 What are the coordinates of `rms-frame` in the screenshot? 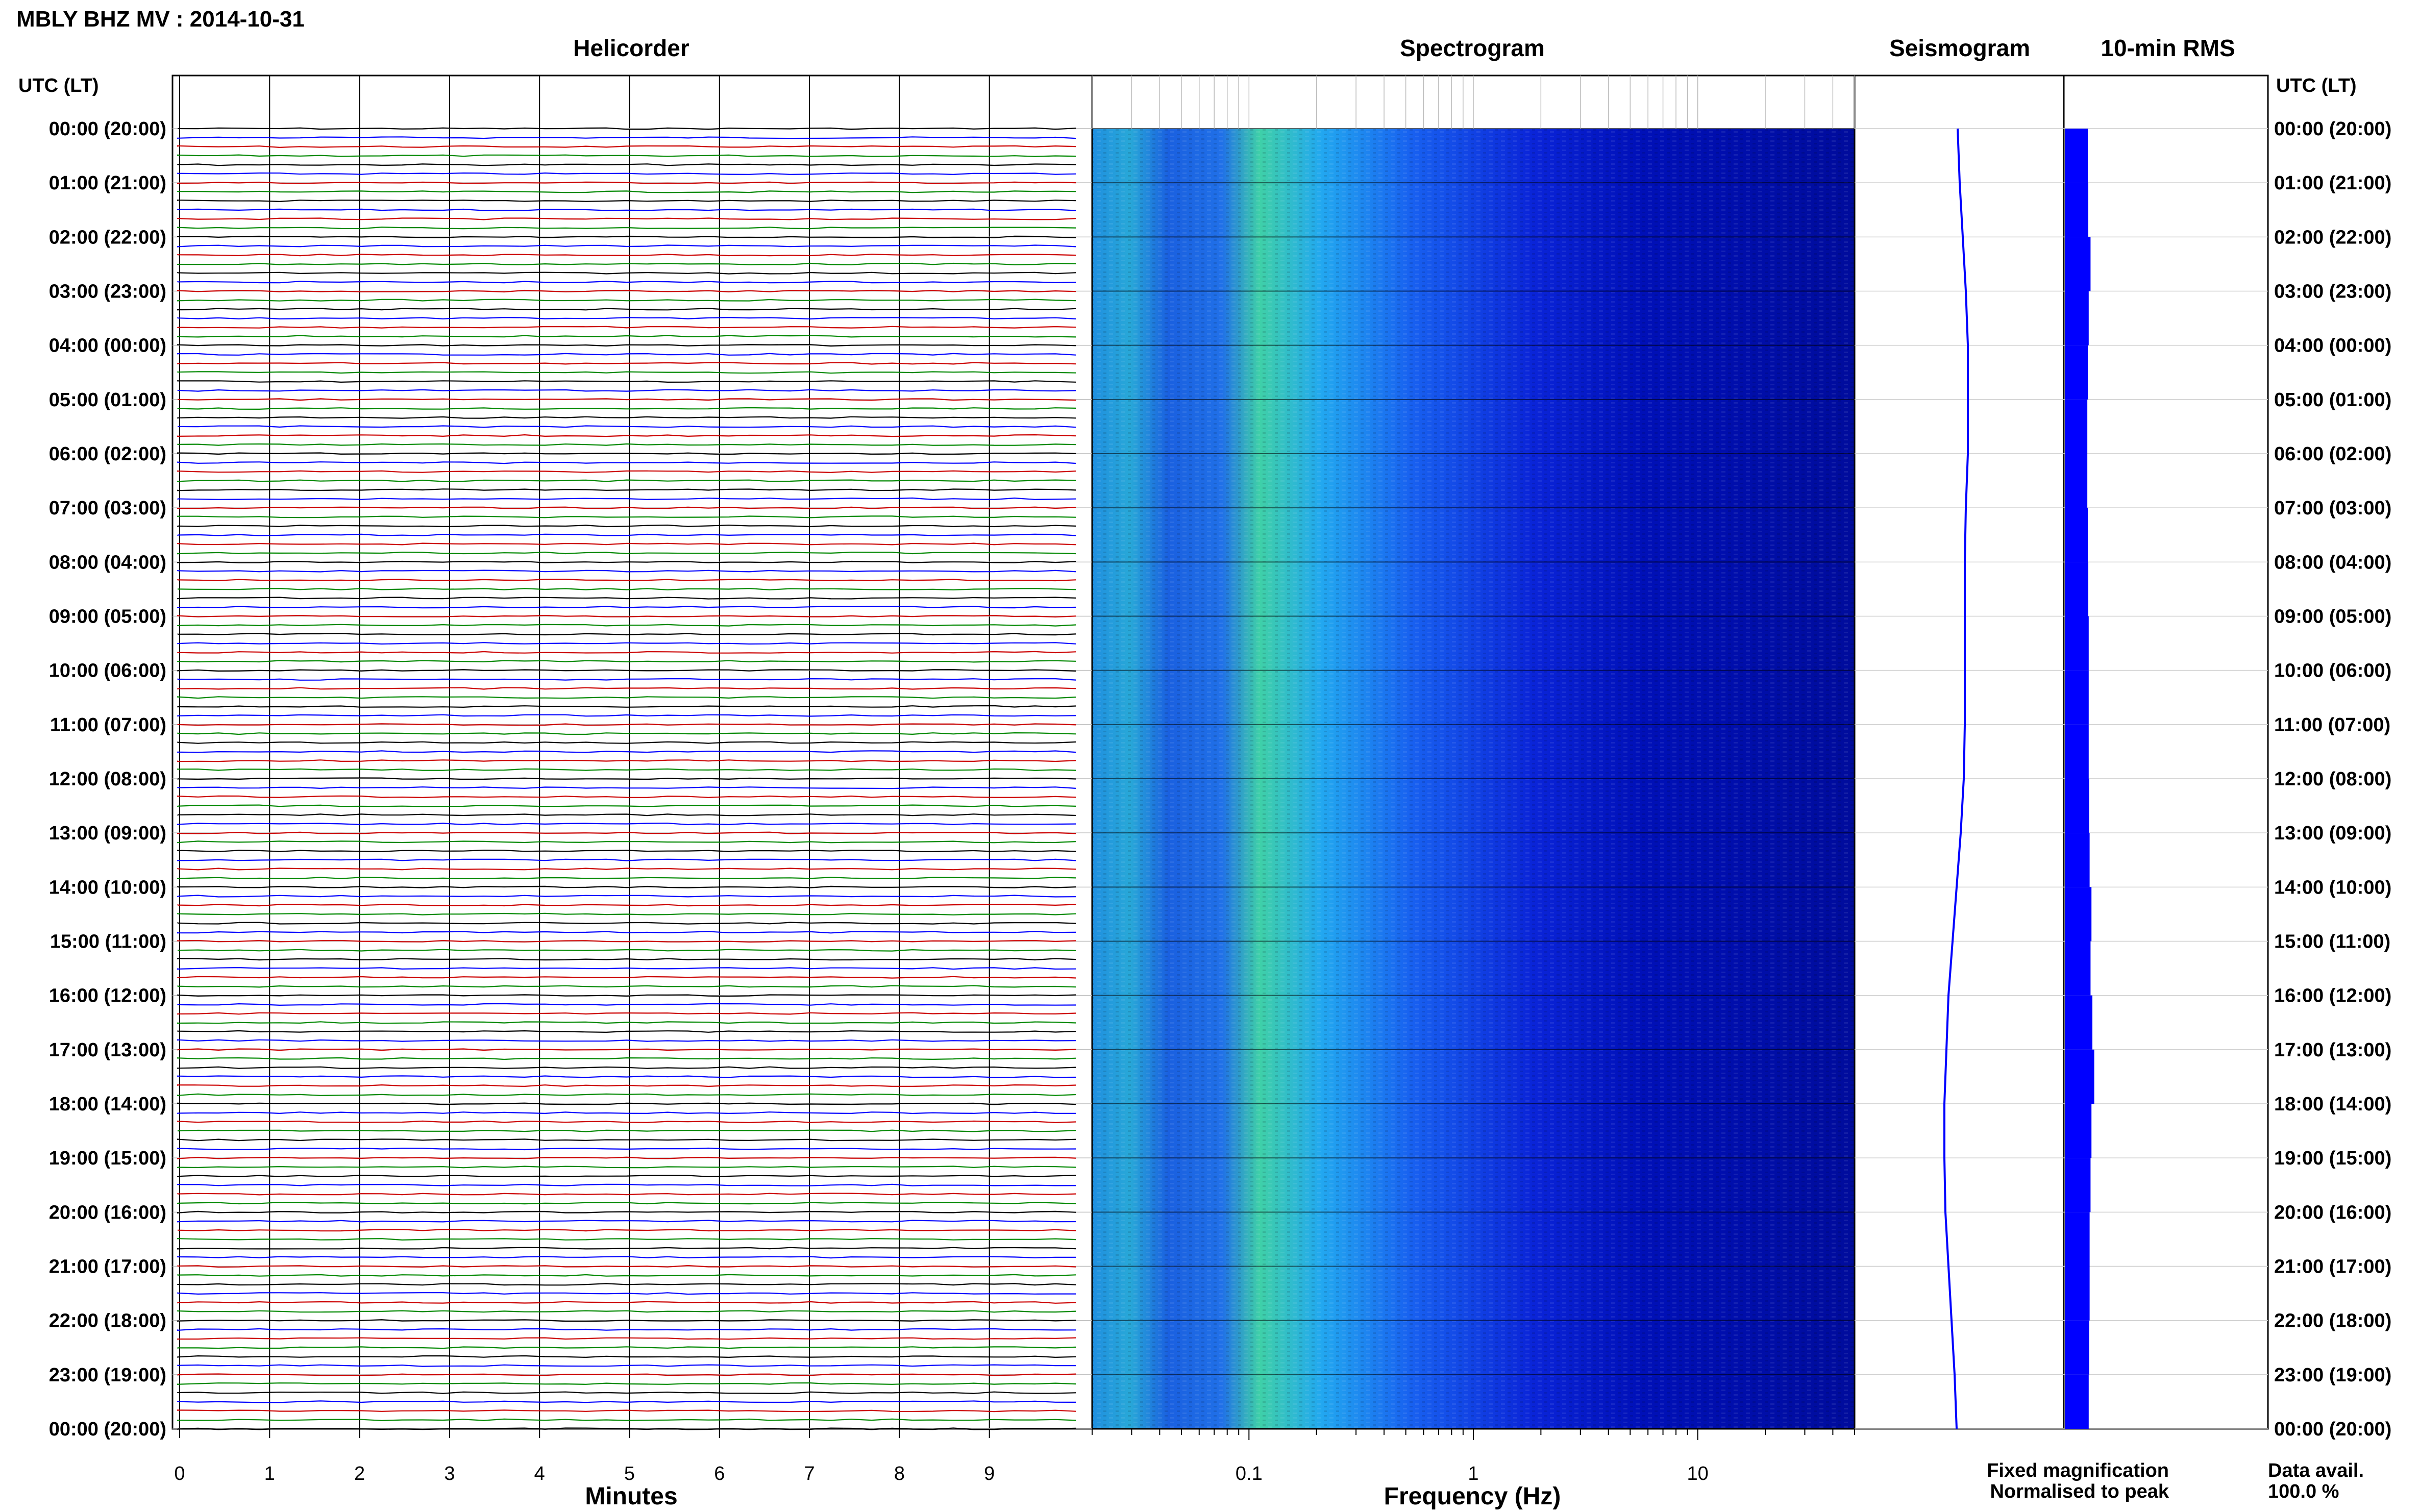 It's located at (2166, 752).